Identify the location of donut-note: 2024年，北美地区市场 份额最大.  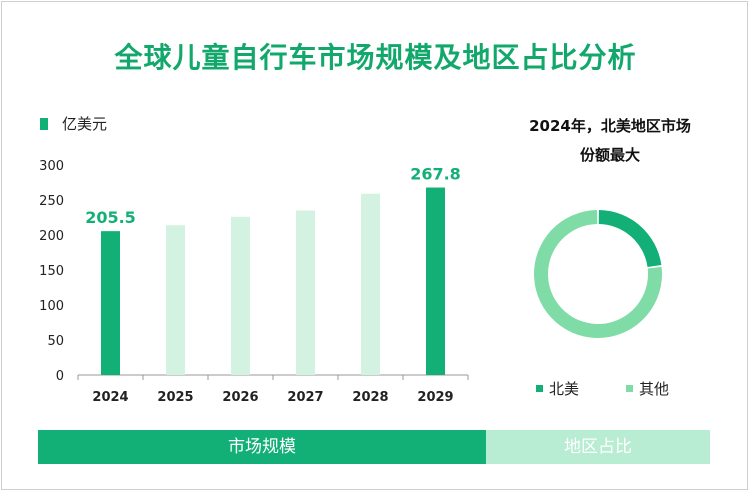
(610, 141).